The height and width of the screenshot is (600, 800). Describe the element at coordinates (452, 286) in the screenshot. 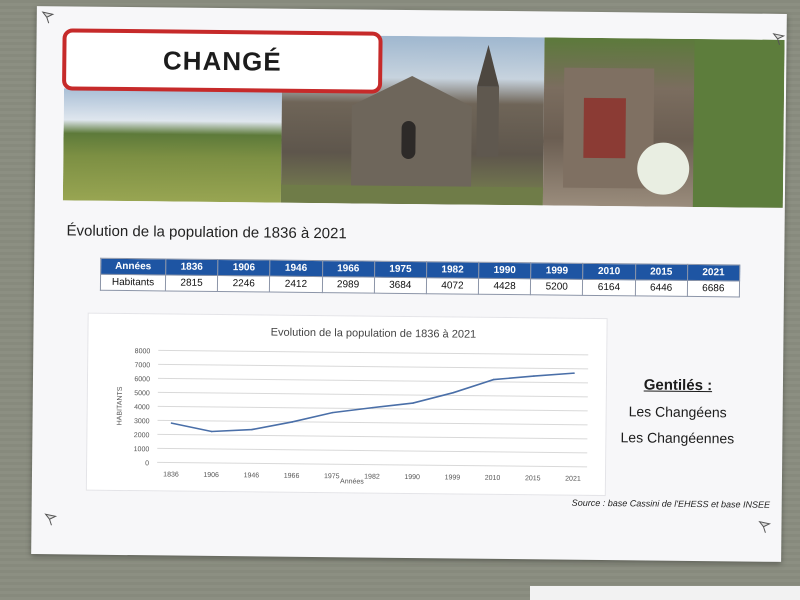

I see `inhabitants-cell: 4072` at that location.